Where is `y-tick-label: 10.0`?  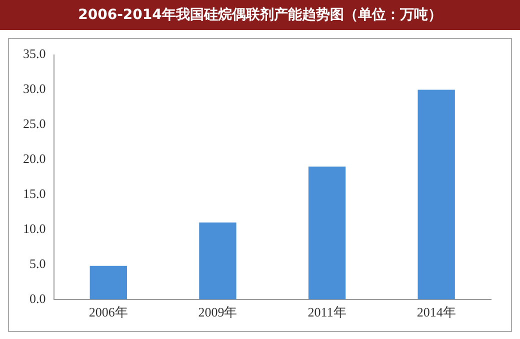
y-tick-label: 10.0 is located at coordinates (34, 228).